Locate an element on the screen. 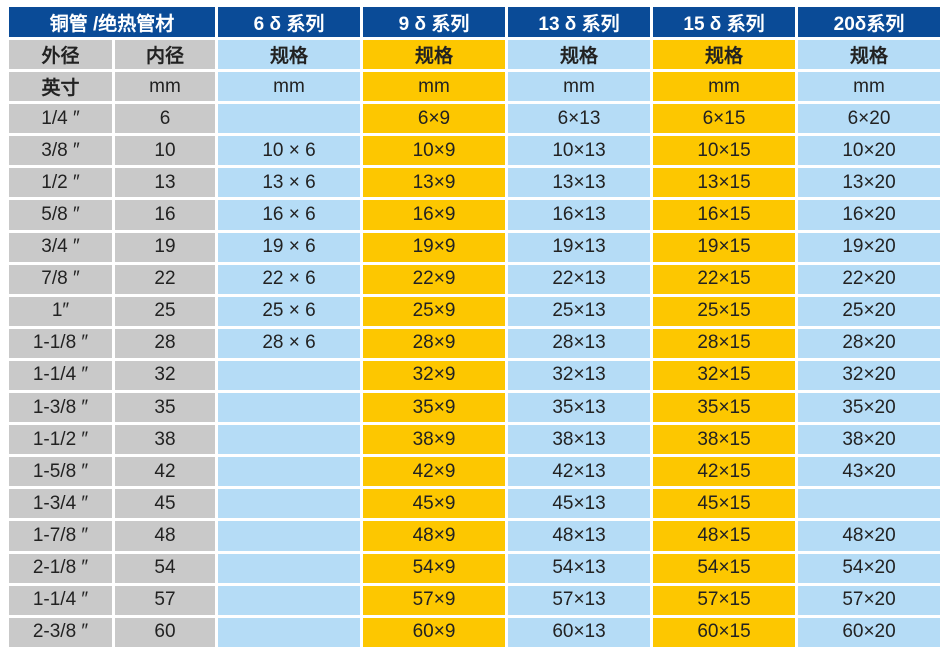 The height and width of the screenshot is (655, 947). spec-cell: 54×15 is located at coordinates (724, 568).